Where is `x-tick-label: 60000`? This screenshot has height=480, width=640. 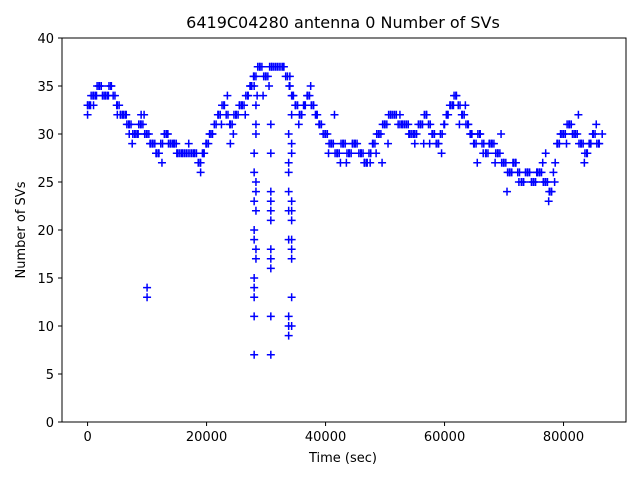
x-tick-label: 60000 is located at coordinates (444, 437).